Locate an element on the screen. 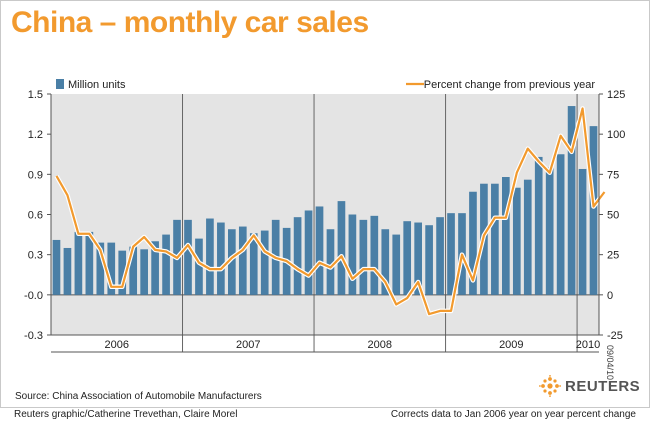  right-tick-label: 25 is located at coordinates (613, 256).